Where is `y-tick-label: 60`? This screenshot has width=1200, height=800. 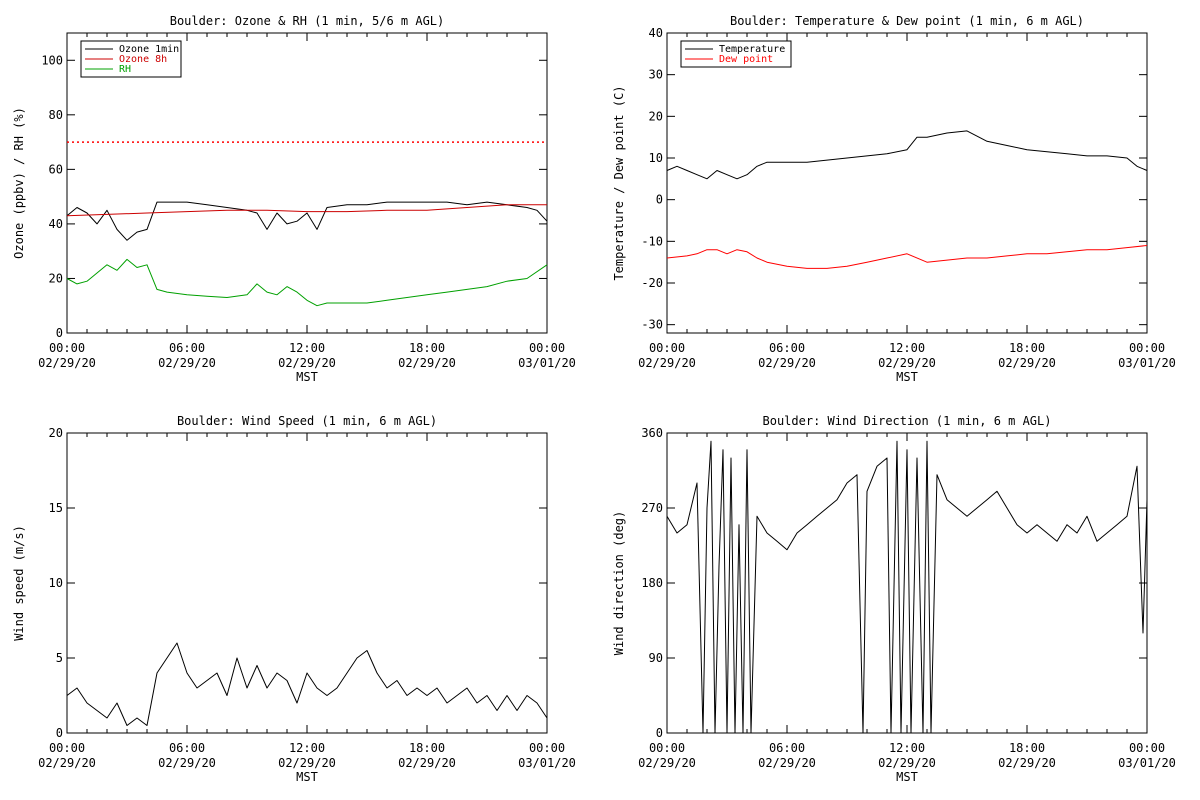
y-tick-label: 60 is located at coordinates (56, 169).